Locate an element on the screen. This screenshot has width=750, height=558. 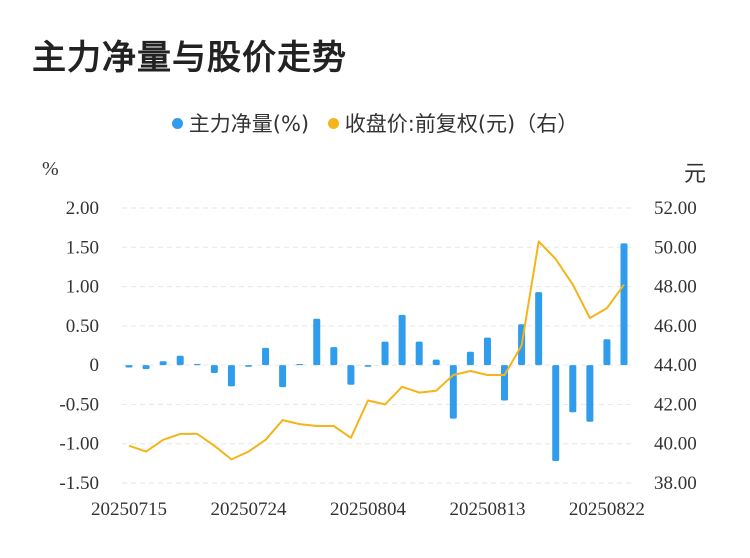
right-axis-tick-label: 38.00 is located at coordinates (675, 483).